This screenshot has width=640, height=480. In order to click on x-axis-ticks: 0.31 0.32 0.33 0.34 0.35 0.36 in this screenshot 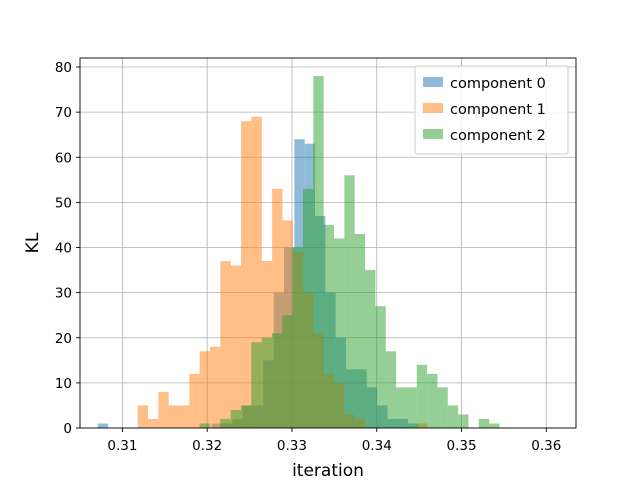, I will do `click(334, 441)`.